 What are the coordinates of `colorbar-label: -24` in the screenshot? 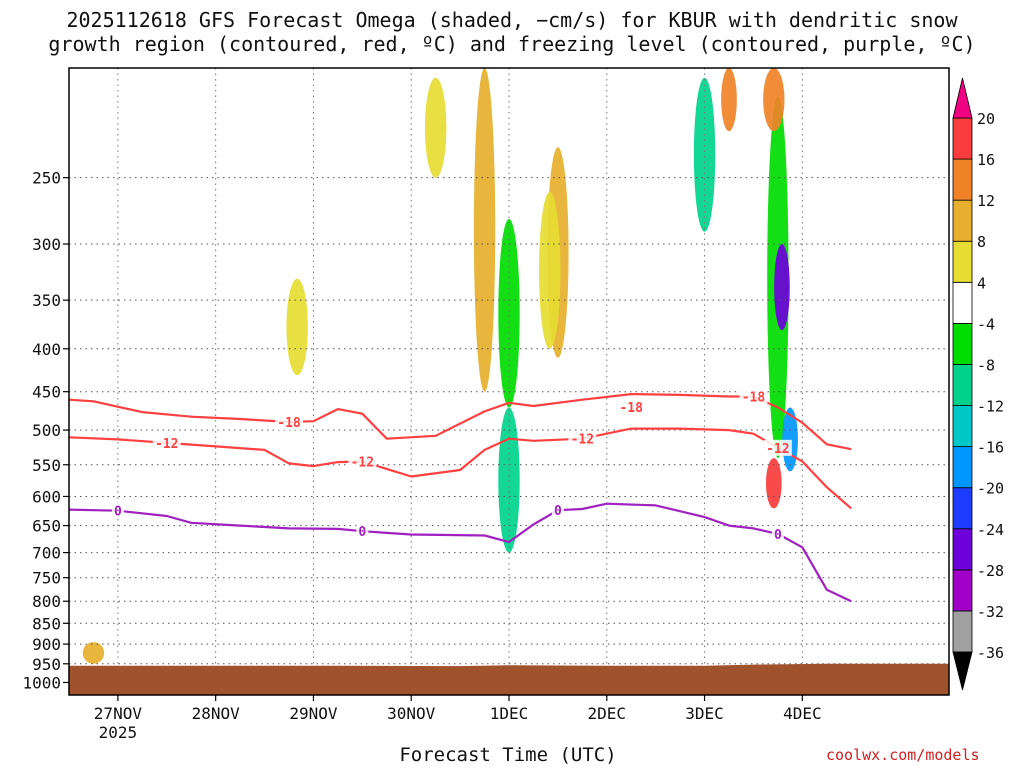 It's located at (990, 530).